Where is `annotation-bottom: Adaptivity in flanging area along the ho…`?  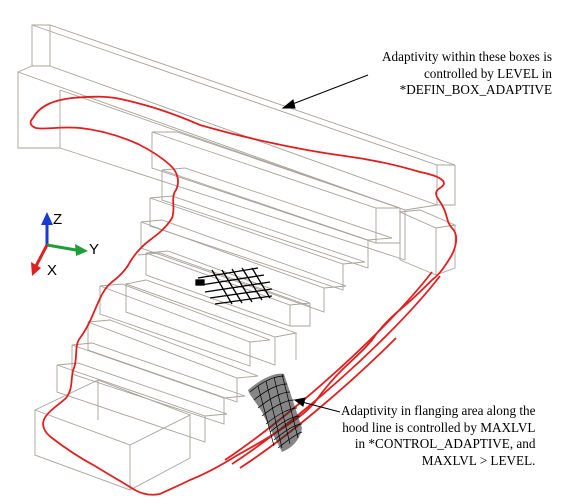 annotation-bottom: Adaptivity in flanging area along the ho… is located at coordinates (438, 436).